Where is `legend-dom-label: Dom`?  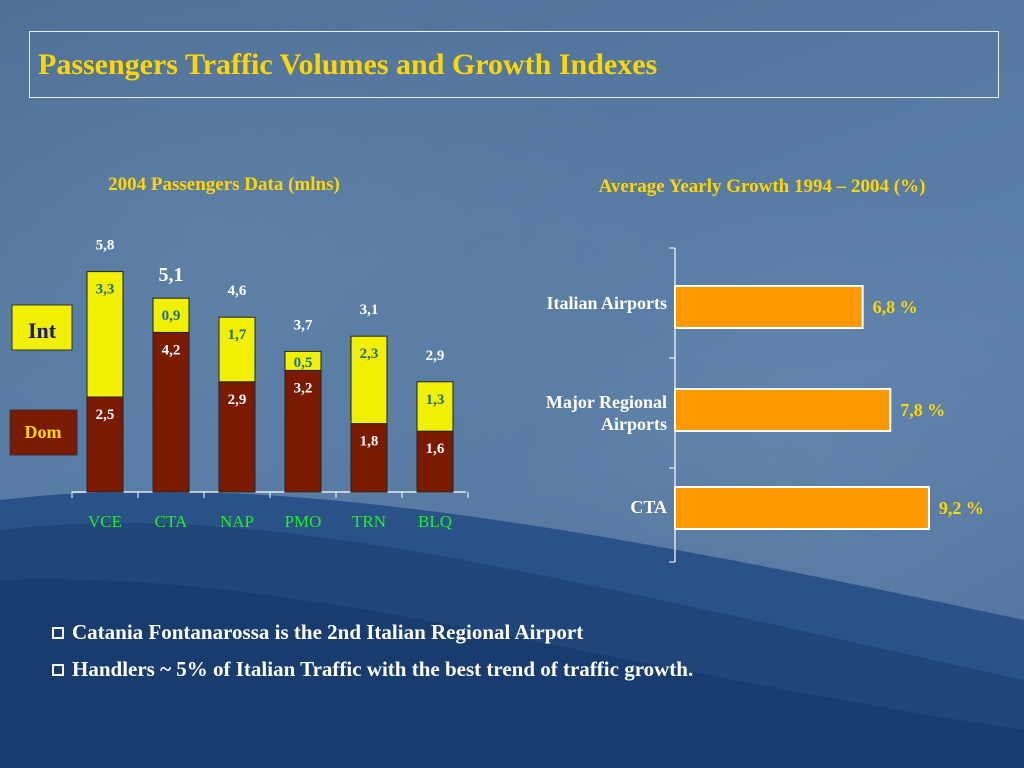 legend-dom-label: Dom is located at coordinates (43, 432).